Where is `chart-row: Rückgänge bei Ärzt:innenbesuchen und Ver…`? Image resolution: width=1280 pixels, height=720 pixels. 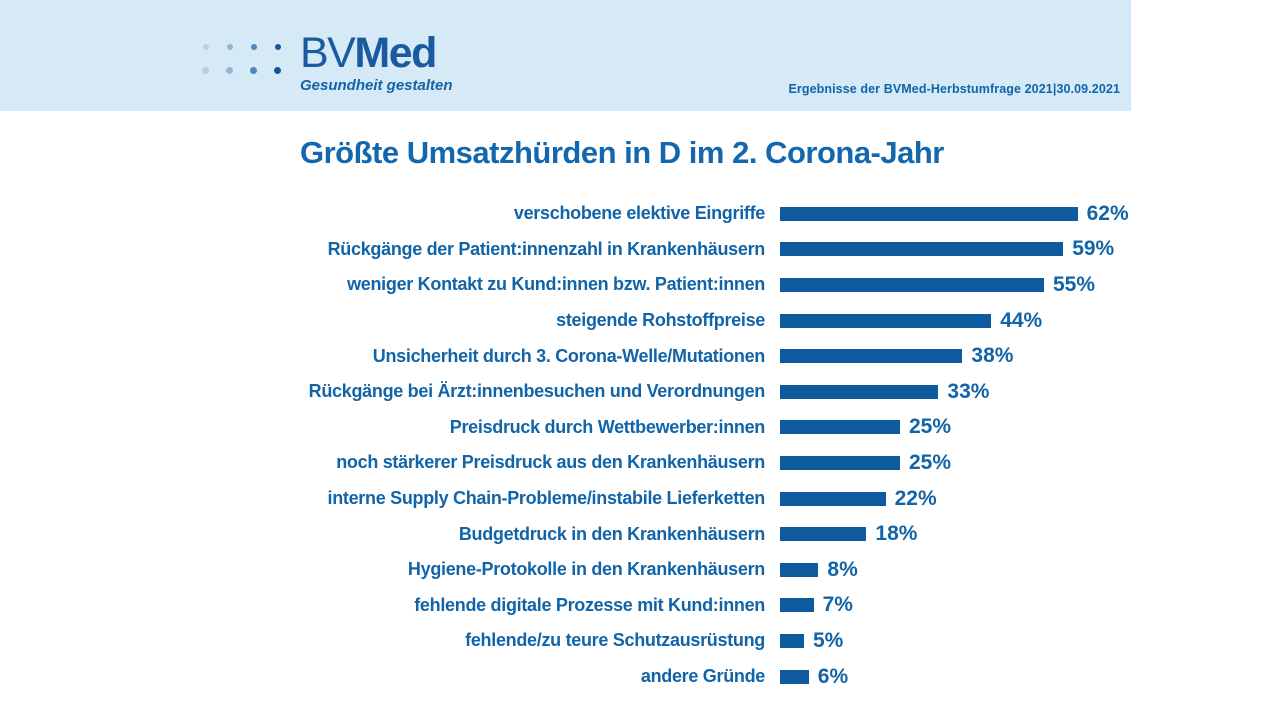
chart-row: Rückgänge bei Ärzt:innenbesuchen und Ver… is located at coordinates (640, 392).